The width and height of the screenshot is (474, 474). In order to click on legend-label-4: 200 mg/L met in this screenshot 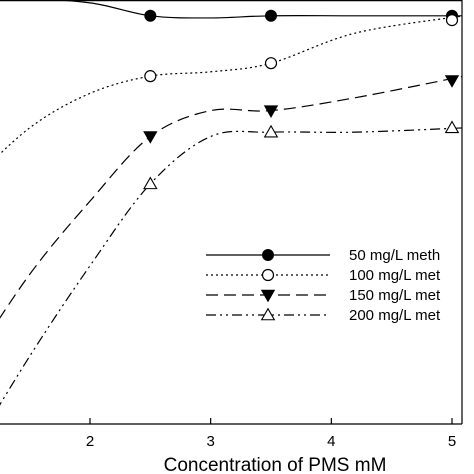, I will do `click(395, 315)`.